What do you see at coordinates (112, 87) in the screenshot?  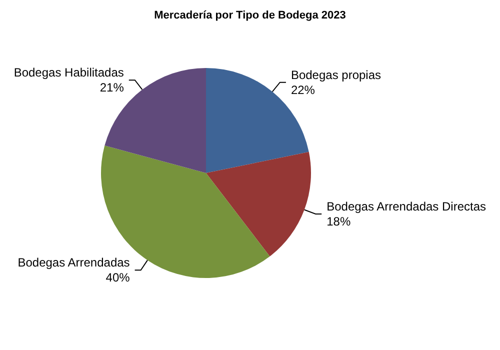 I see `data-label: 21%` at bounding box center [112, 87].